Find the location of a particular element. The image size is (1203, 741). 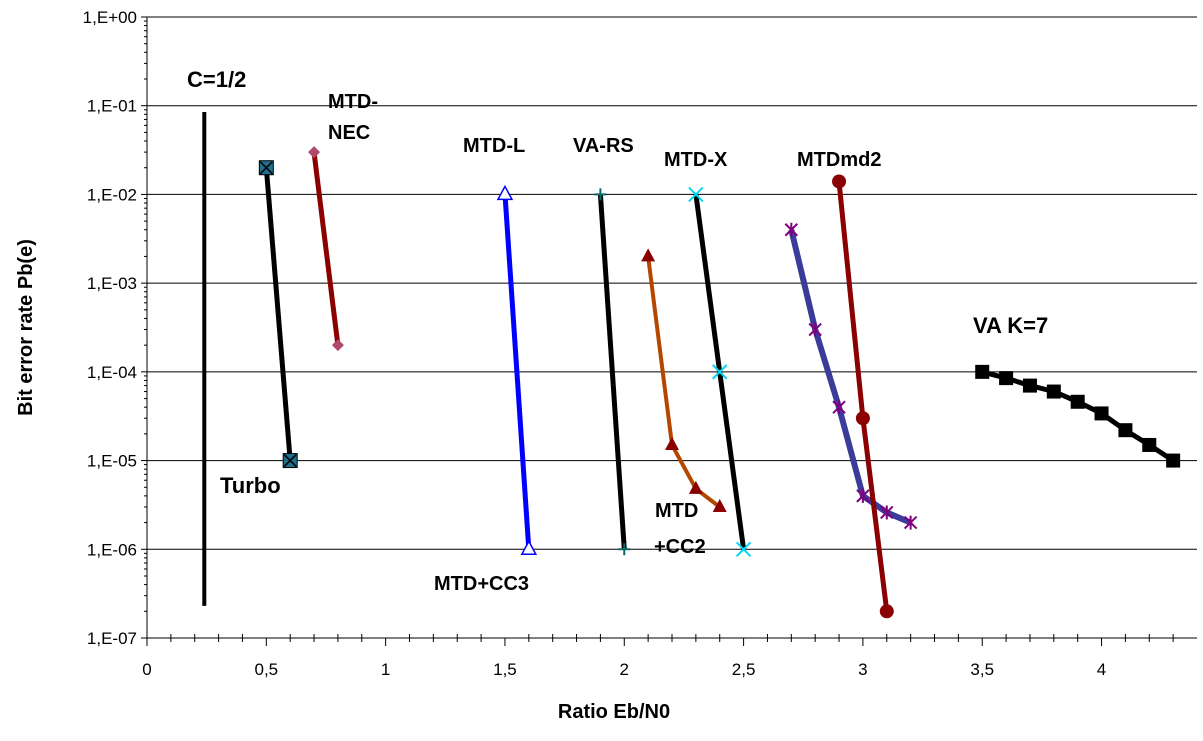

x-tick-label: 3,5 is located at coordinates (982, 669).